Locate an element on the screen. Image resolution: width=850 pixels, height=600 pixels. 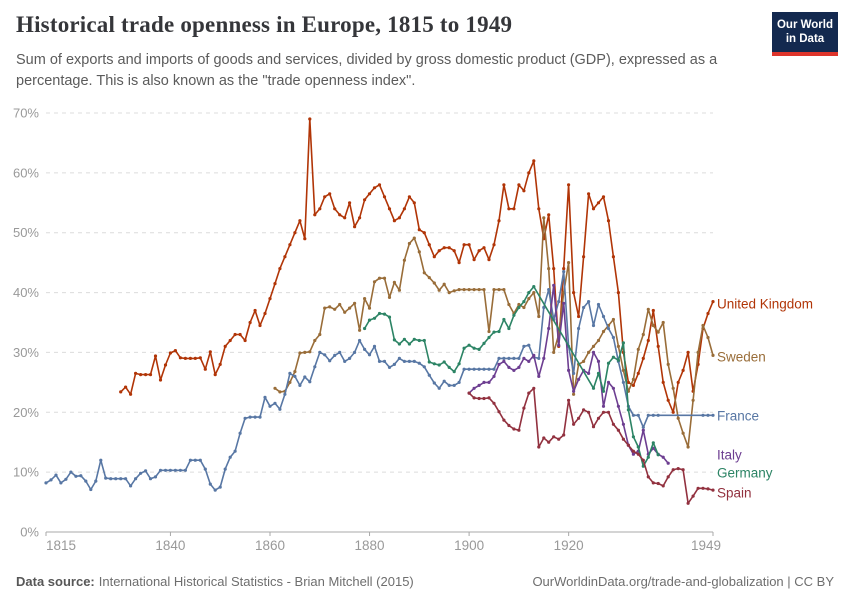
legend-label-spain: Spain is located at coordinates (734, 493).